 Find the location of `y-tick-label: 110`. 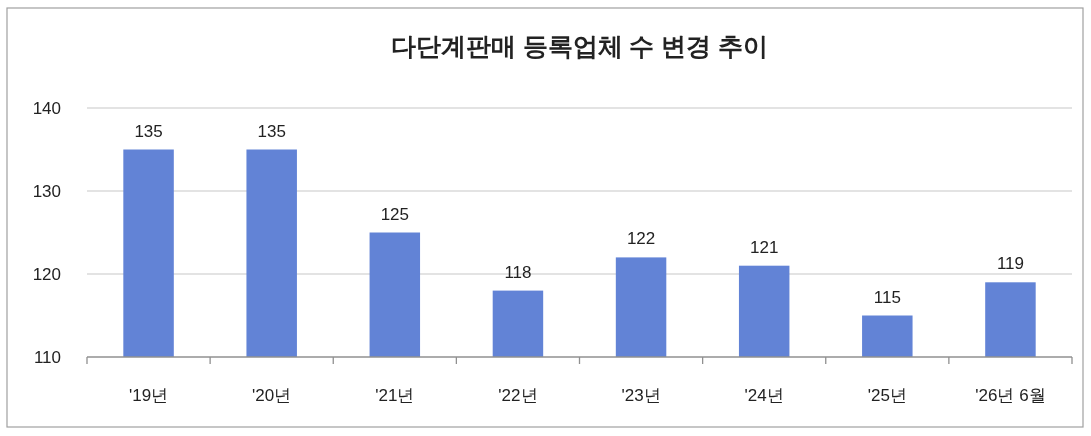

y-tick-label: 110 is located at coordinates (47, 357).